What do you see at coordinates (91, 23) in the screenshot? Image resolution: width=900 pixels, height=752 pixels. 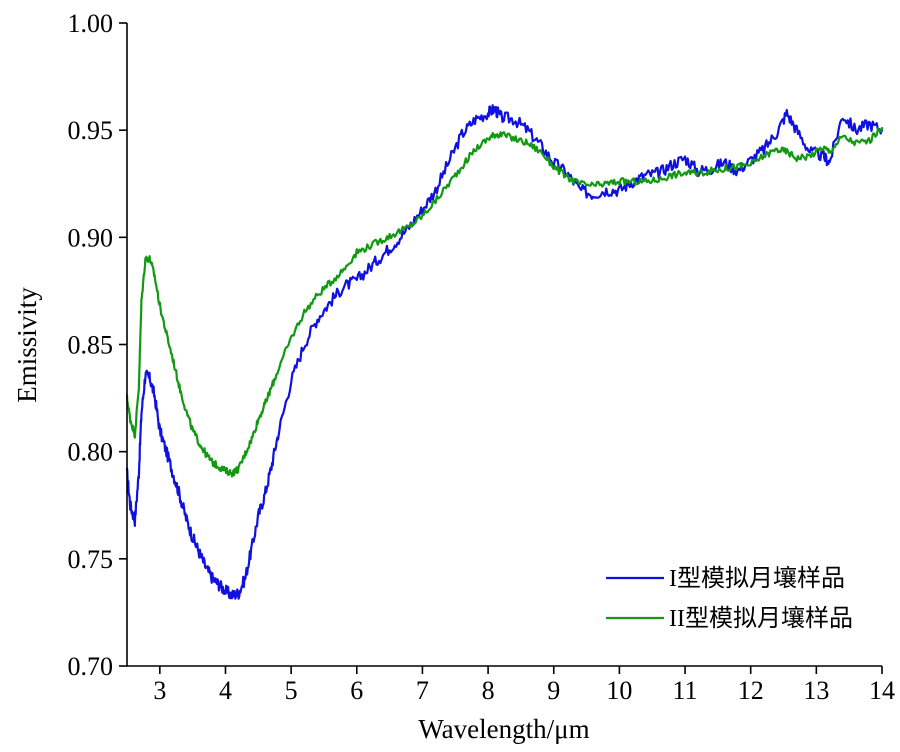 I see `y-tick-label: 1.00` at bounding box center [91, 23].